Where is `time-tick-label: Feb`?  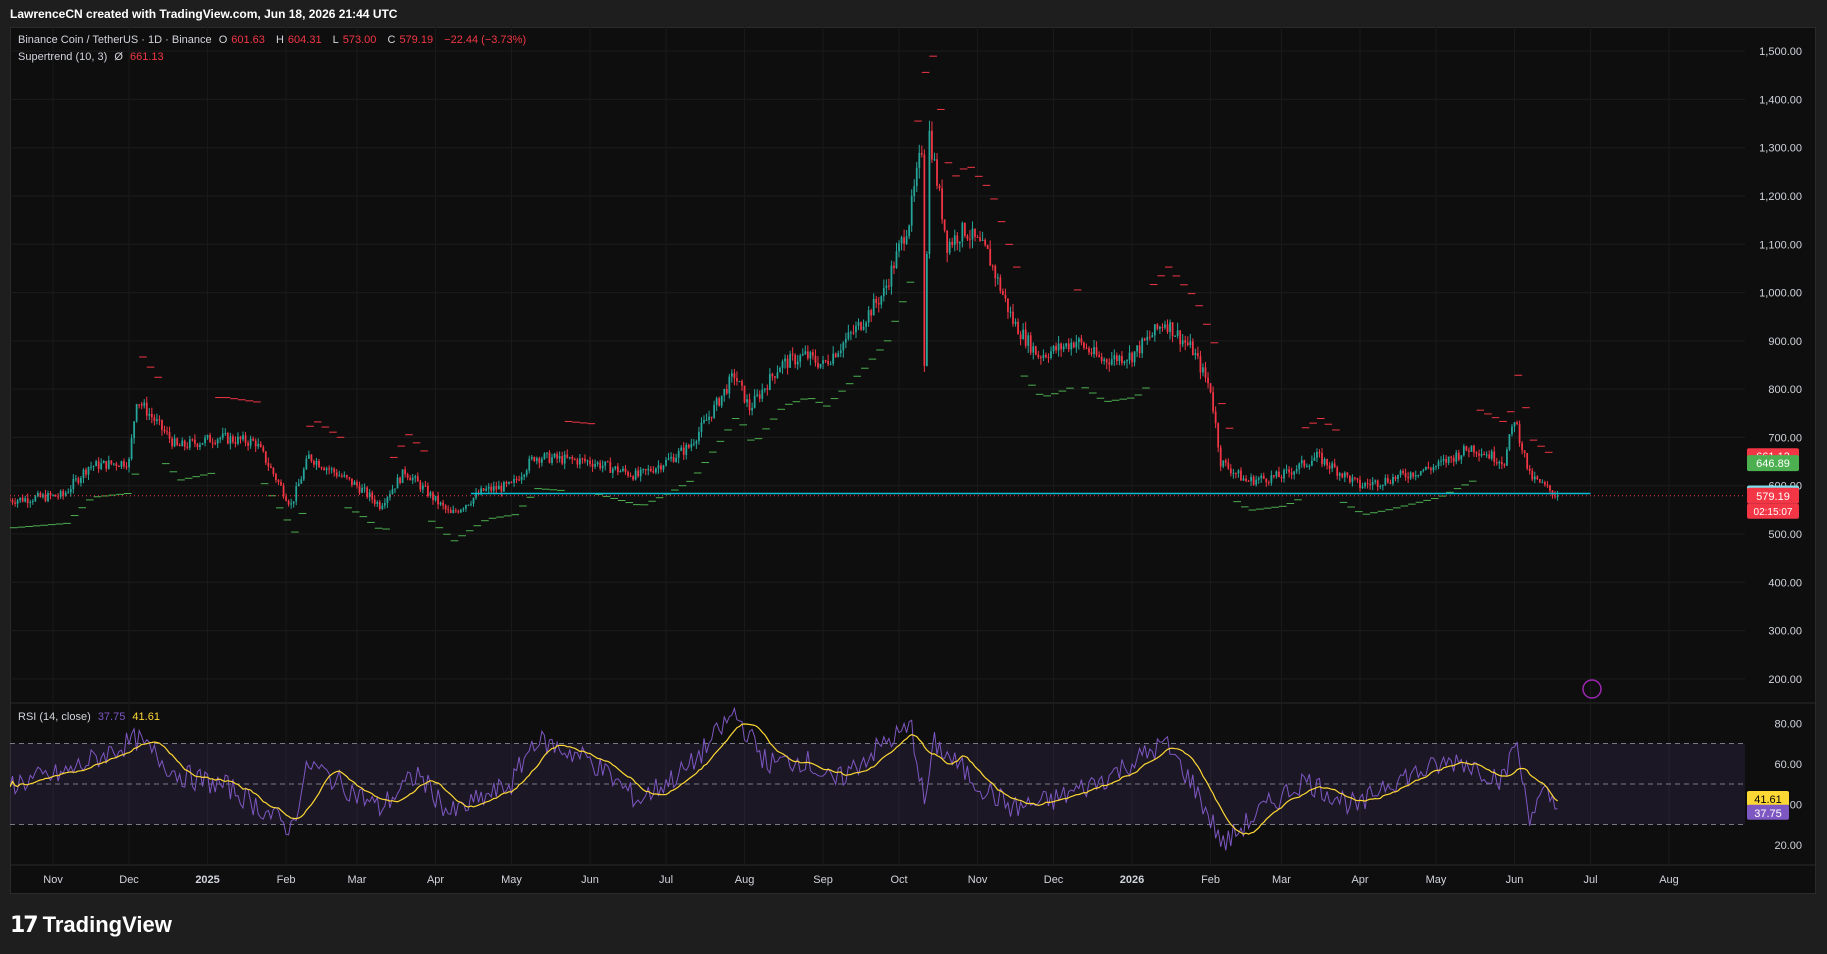
time-tick-label: Feb is located at coordinates (286, 880).